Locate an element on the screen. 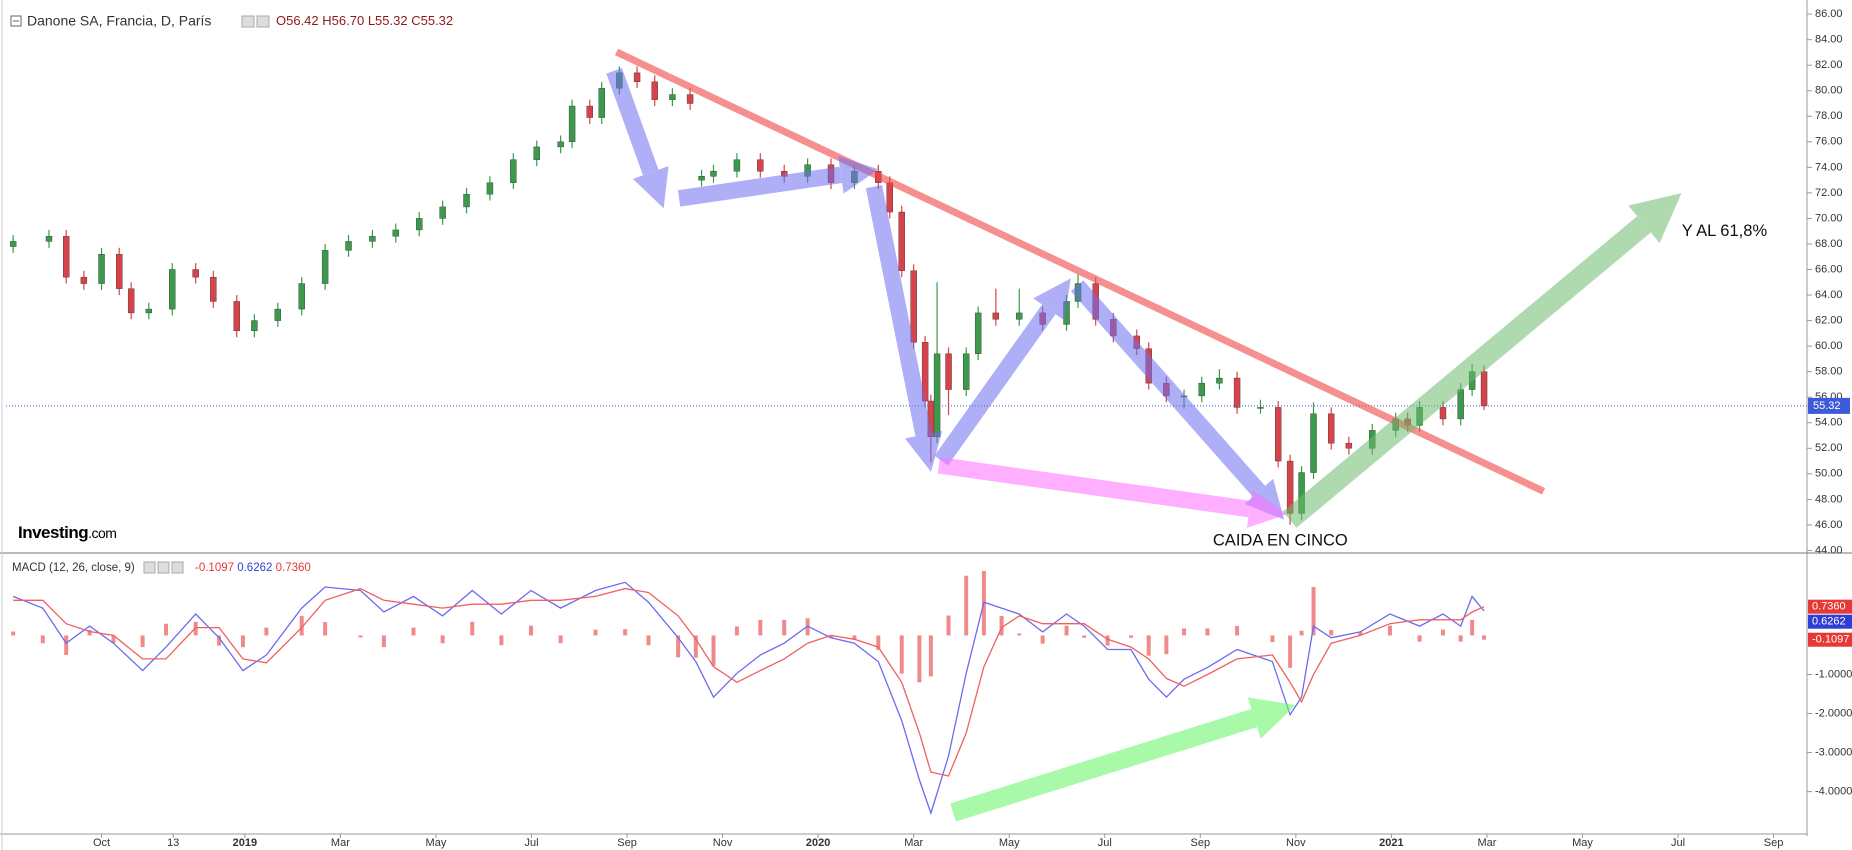 Image resolution: width=1852 pixels, height=850 pixels. ohlc-open: O56.42 is located at coordinates (297, 20).